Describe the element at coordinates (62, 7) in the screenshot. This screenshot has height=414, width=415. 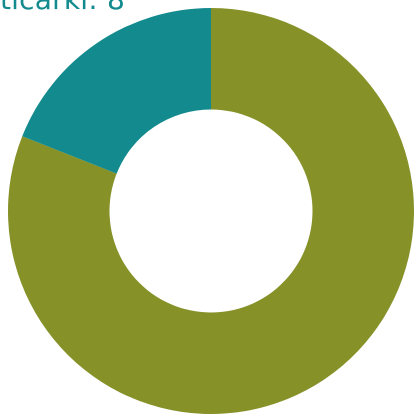
I see `chart-title: ticarki: 8` at that location.